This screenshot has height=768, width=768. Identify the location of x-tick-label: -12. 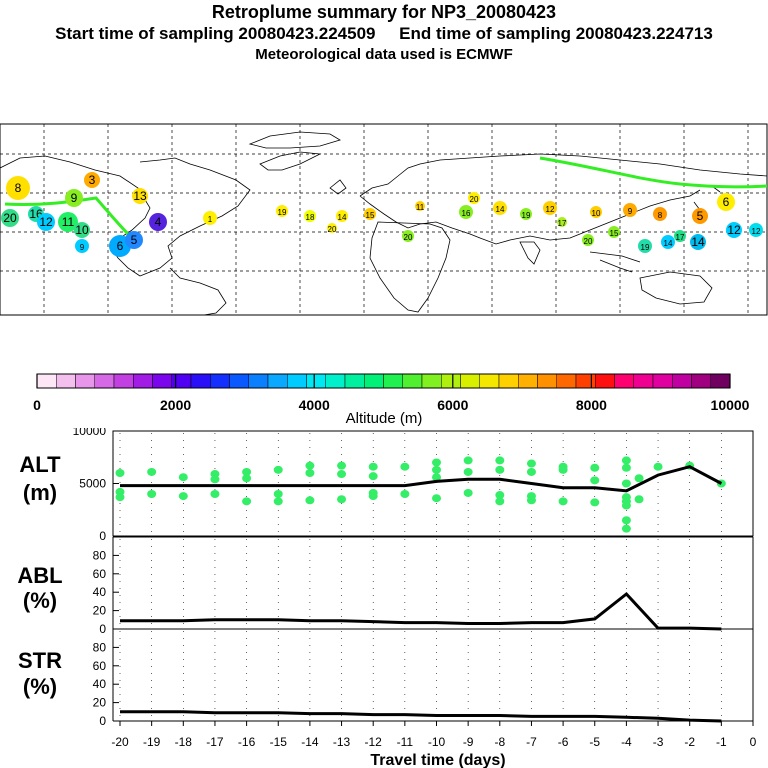
(374, 742).